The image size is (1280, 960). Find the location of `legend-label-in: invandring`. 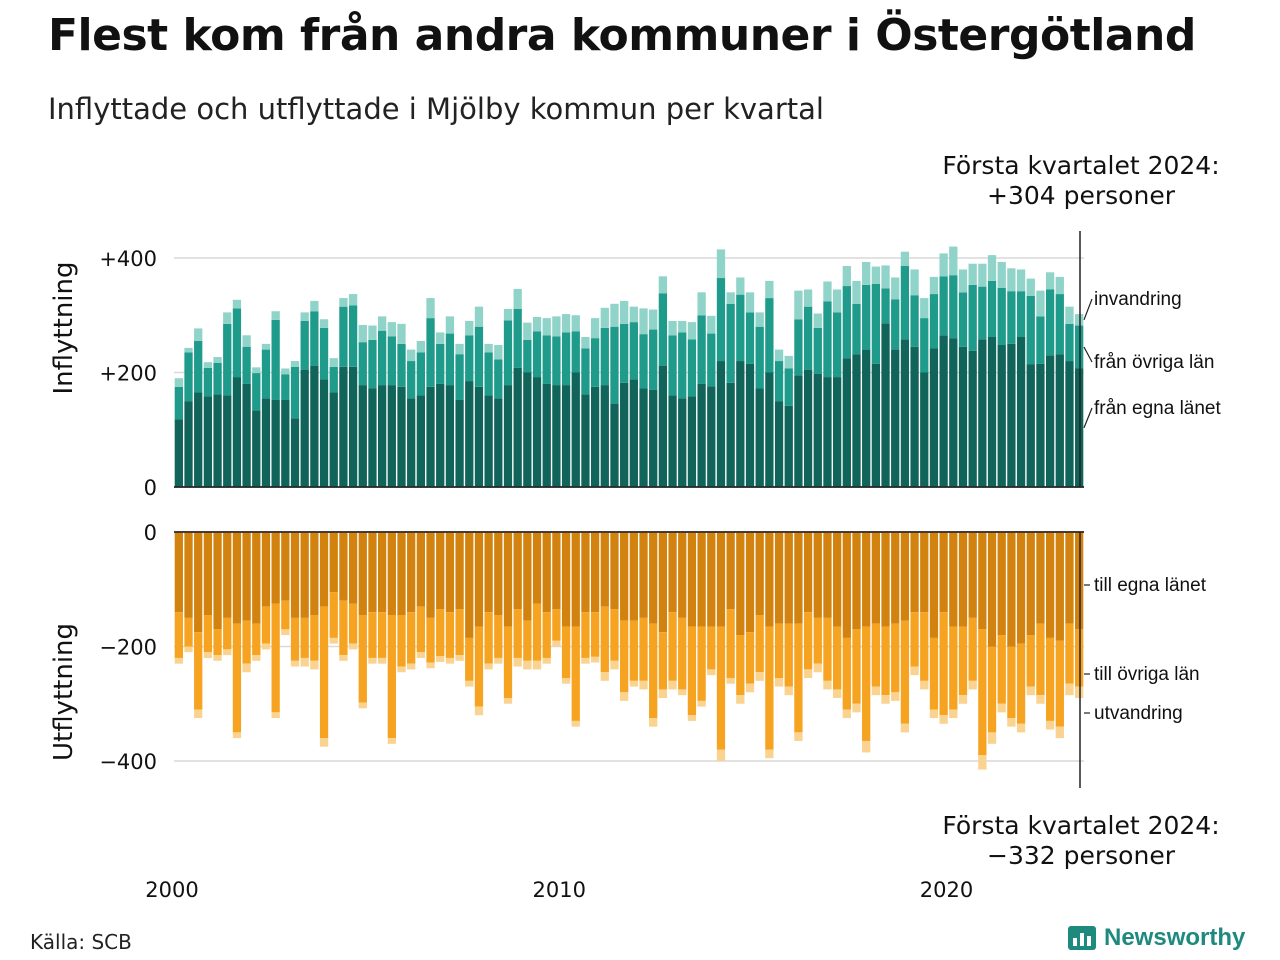

legend-label-in: invandring is located at coordinates (1138, 299).